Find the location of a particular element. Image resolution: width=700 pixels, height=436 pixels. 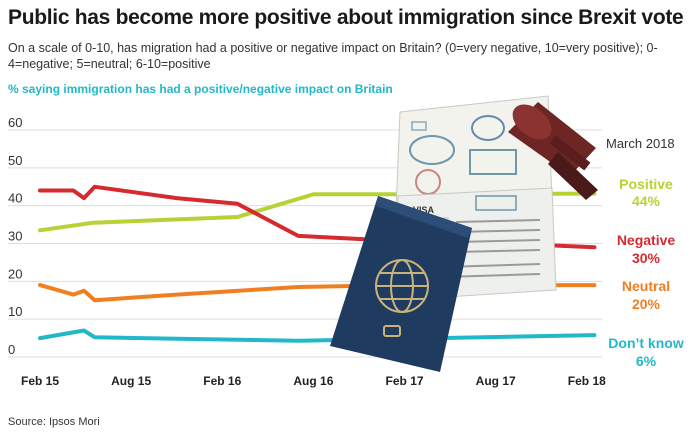

series-name-label: Positive is located at coordinates (646, 184).